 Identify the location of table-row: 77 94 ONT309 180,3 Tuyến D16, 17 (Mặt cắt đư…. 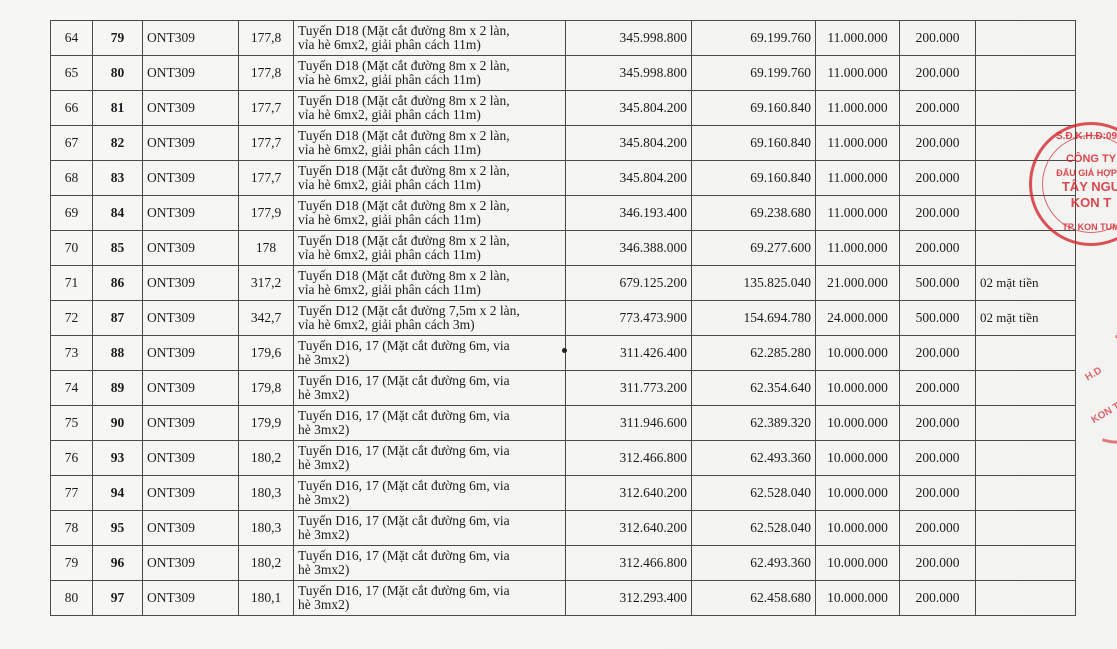
(563, 493).